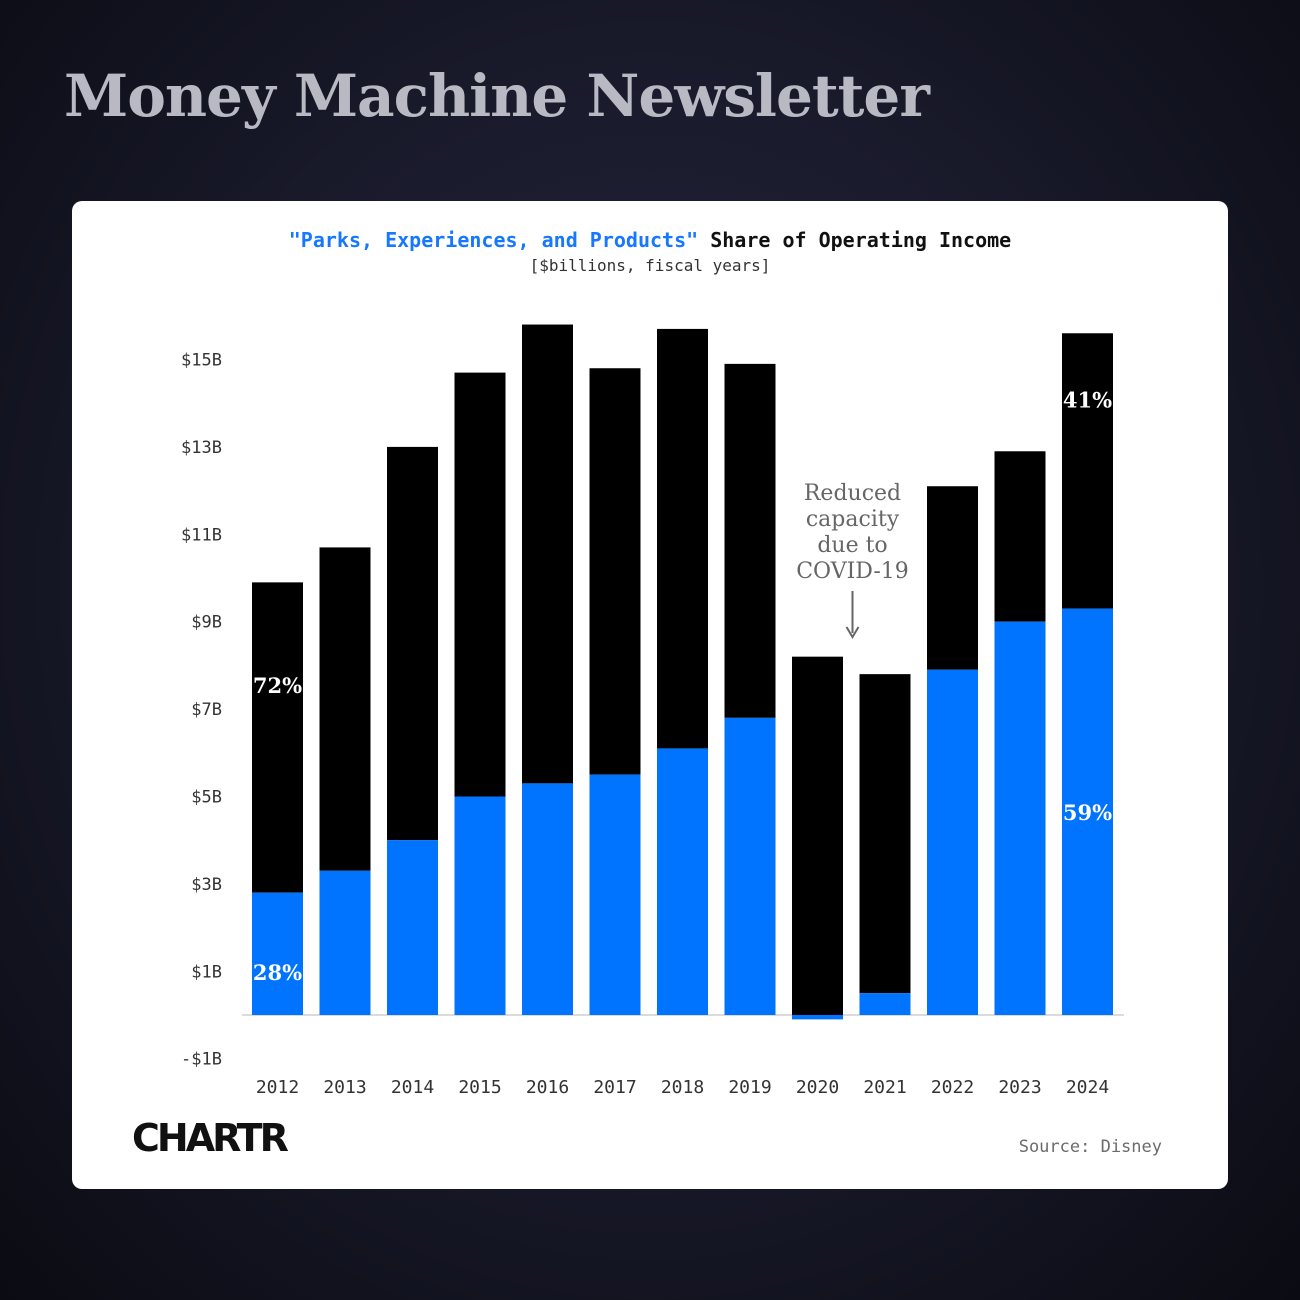 The image size is (1300, 1300). What do you see at coordinates (277, 1087) in the screenshot?
I see `x-tick-label: 2012` at bounding box center [277, 1087].